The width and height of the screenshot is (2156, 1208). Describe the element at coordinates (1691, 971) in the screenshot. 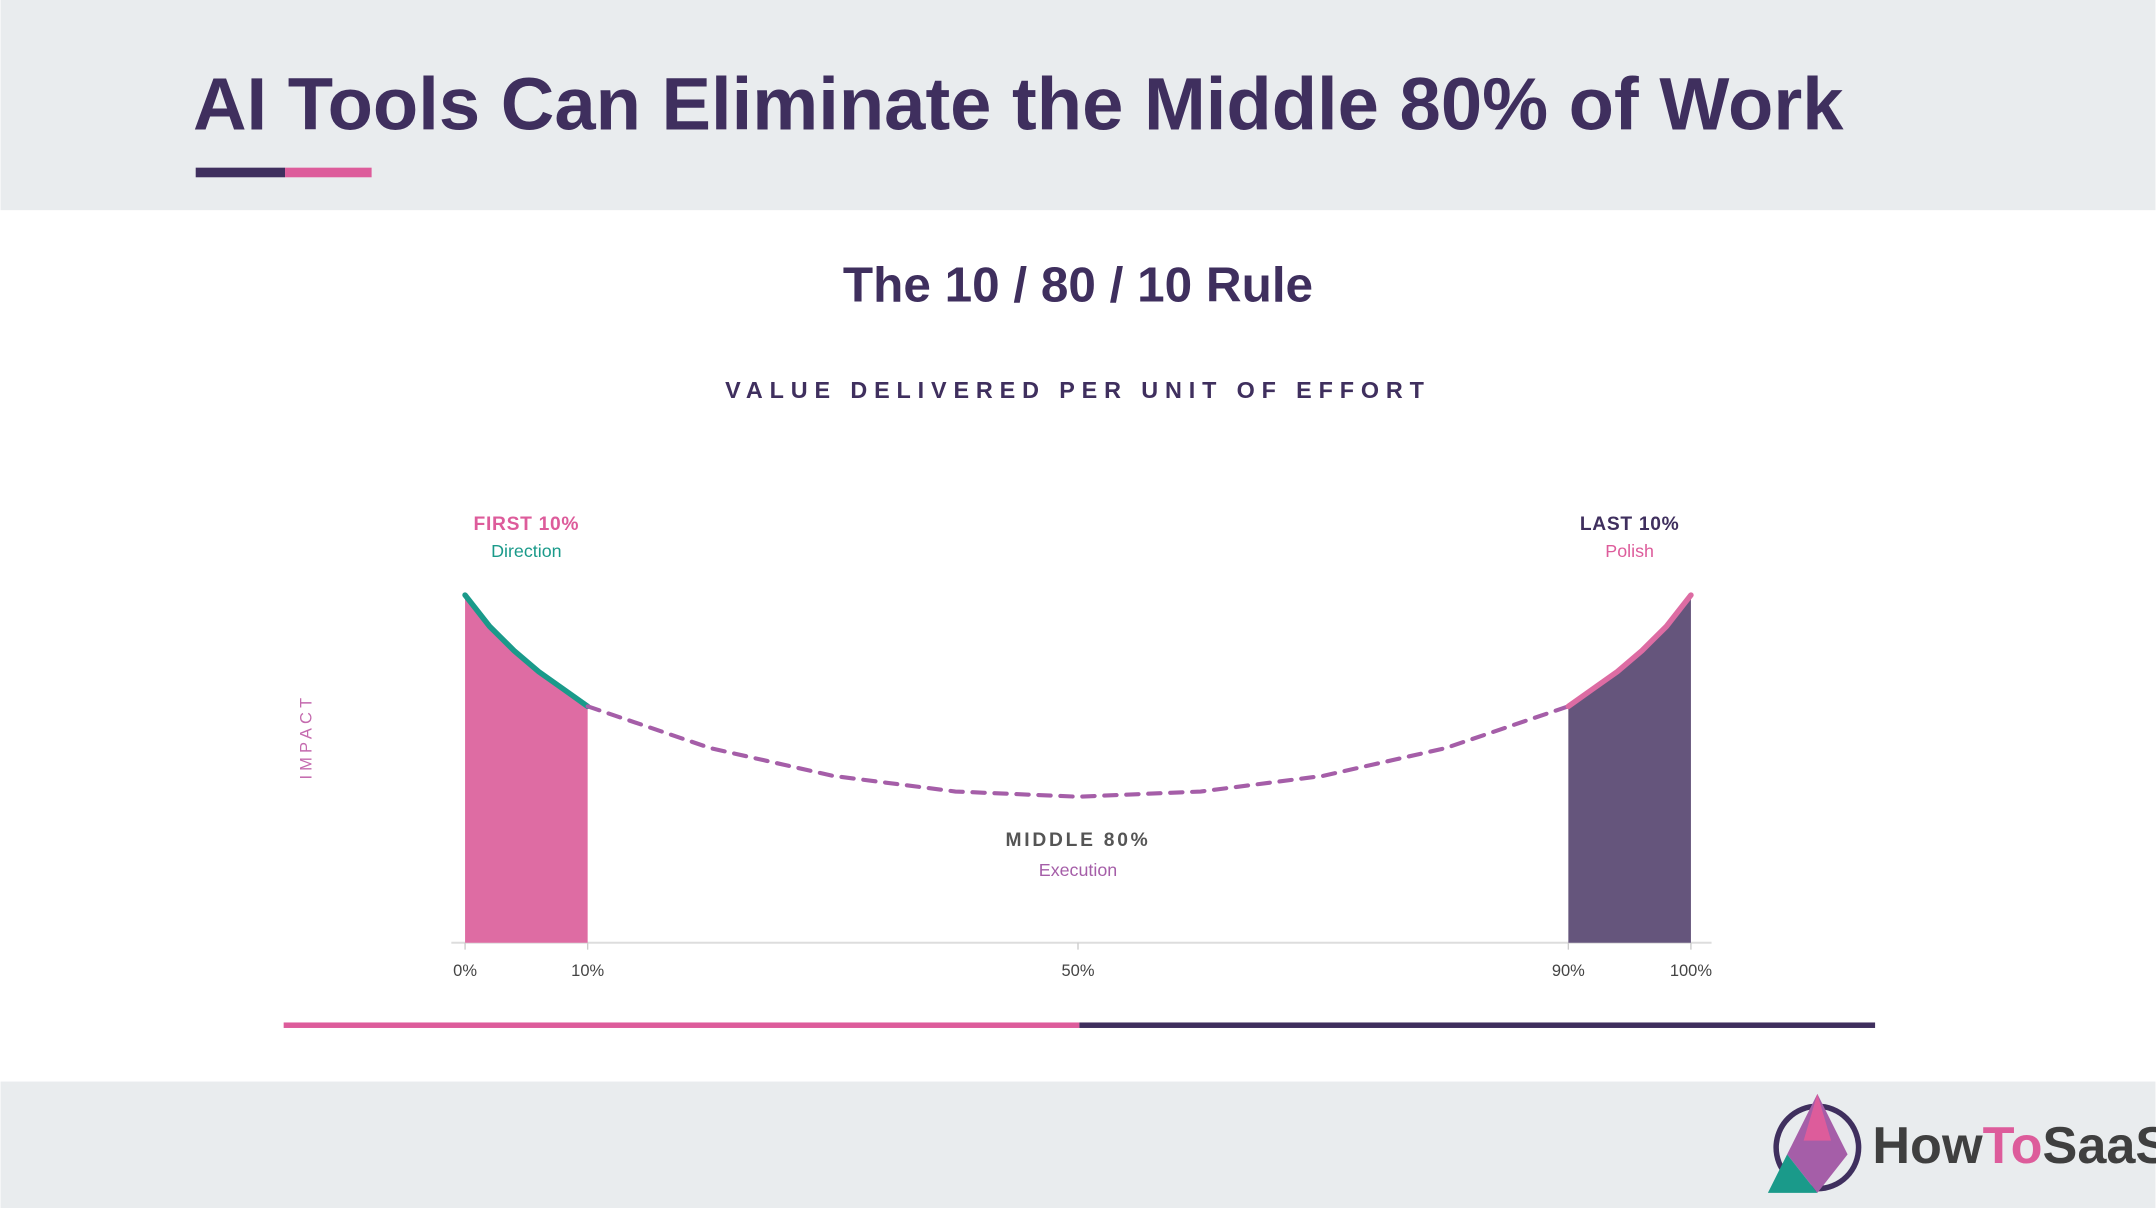

I see `x-tick-label: 100%` at that location.